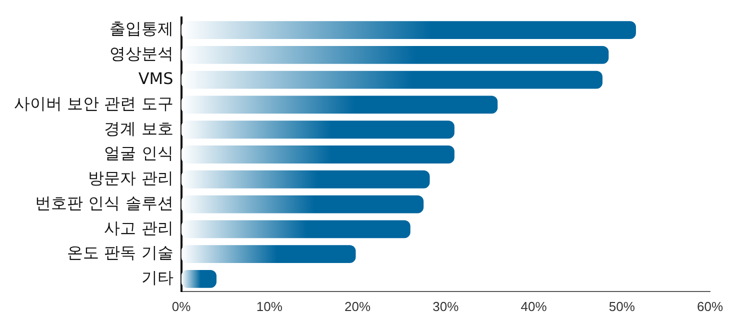 The height and width of the screenshot is (327, 750). Describe the element at coordinates (157, 278) in the screenshot. I see `y-tick-label: 기타` at that location.